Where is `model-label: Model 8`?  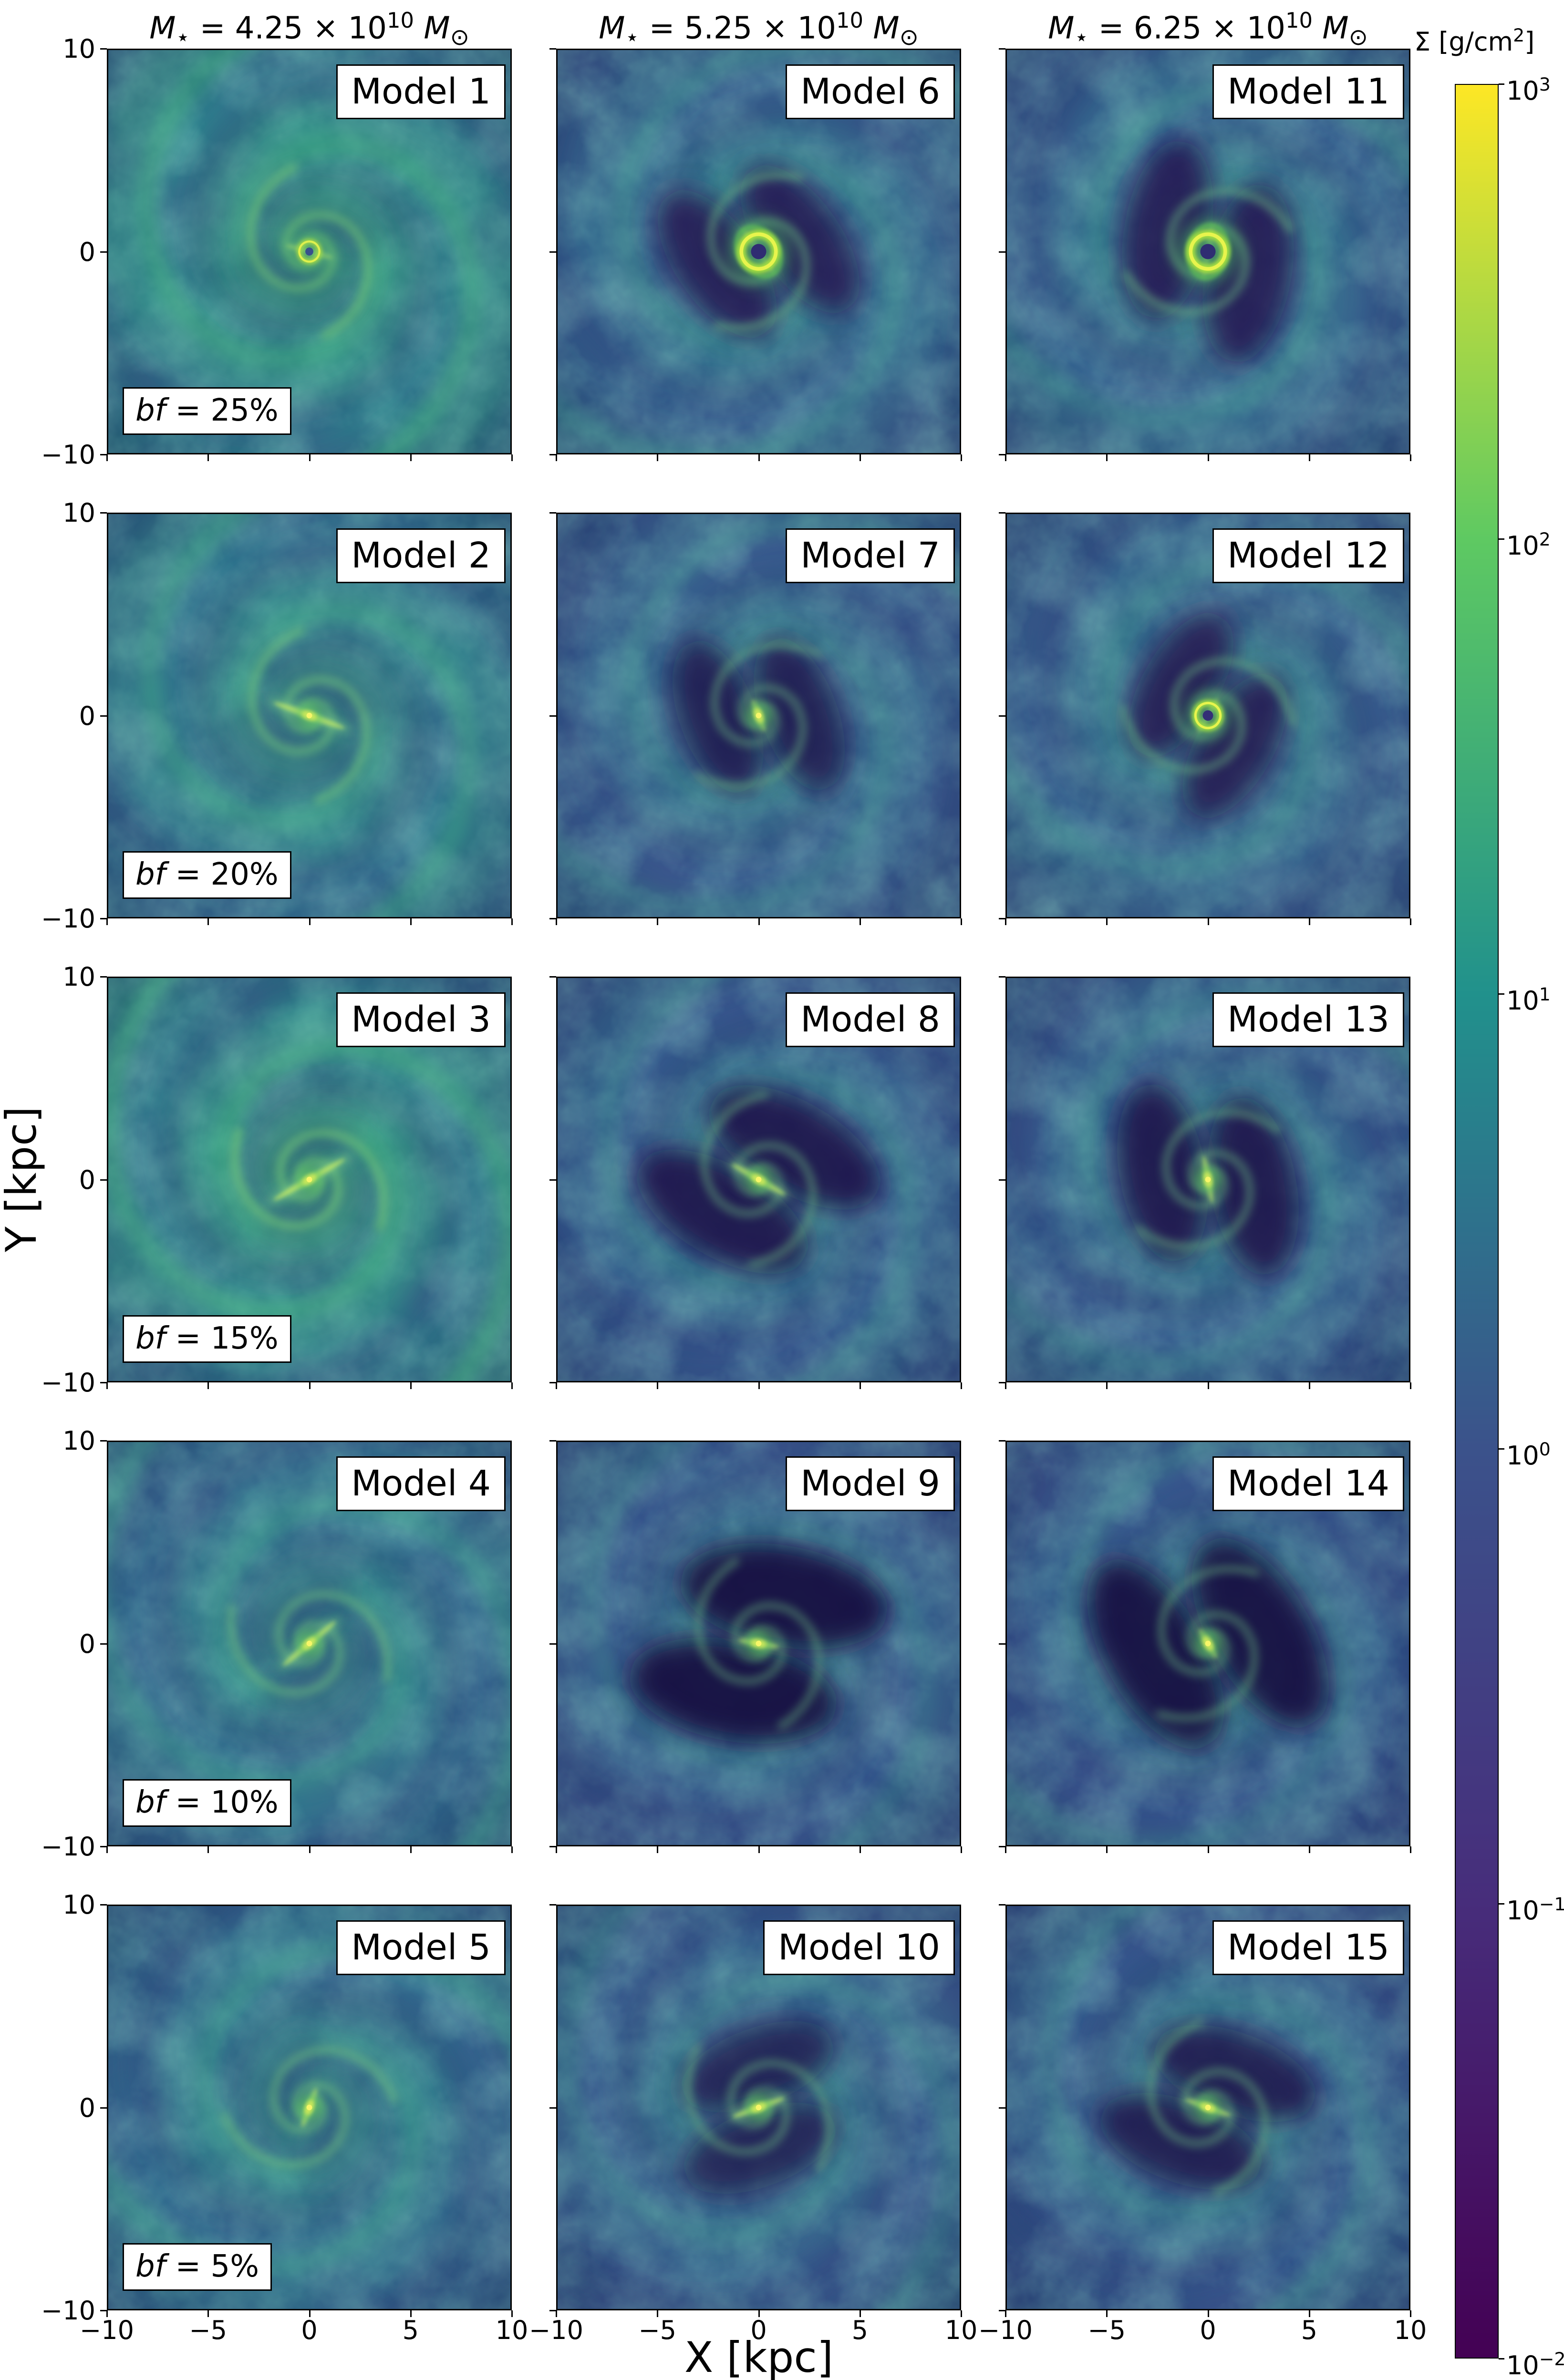 model-label: Model 8 is located at coordinates (870, 1020).